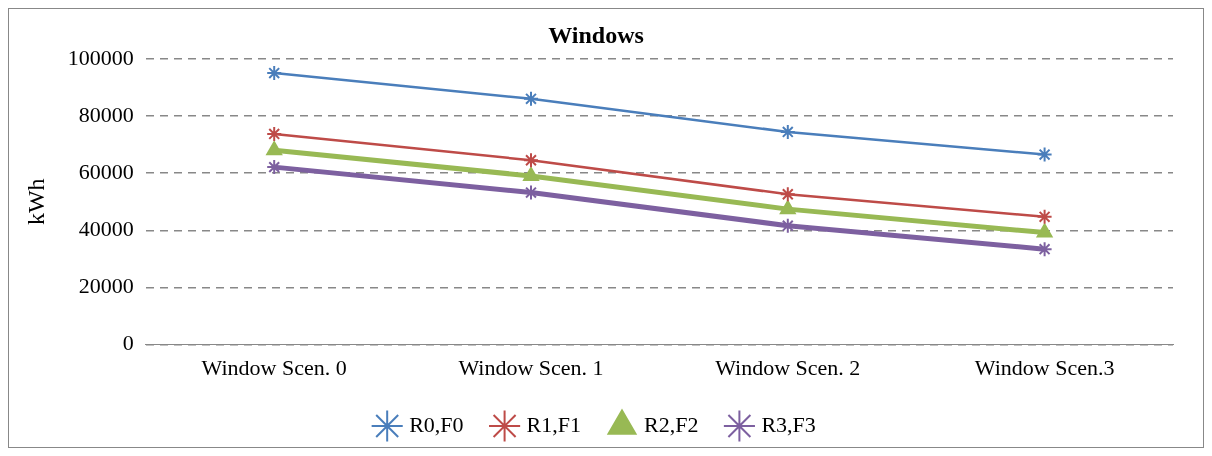  I want to click on x-tick-label: Window Scen. 2, so click(788, 367).